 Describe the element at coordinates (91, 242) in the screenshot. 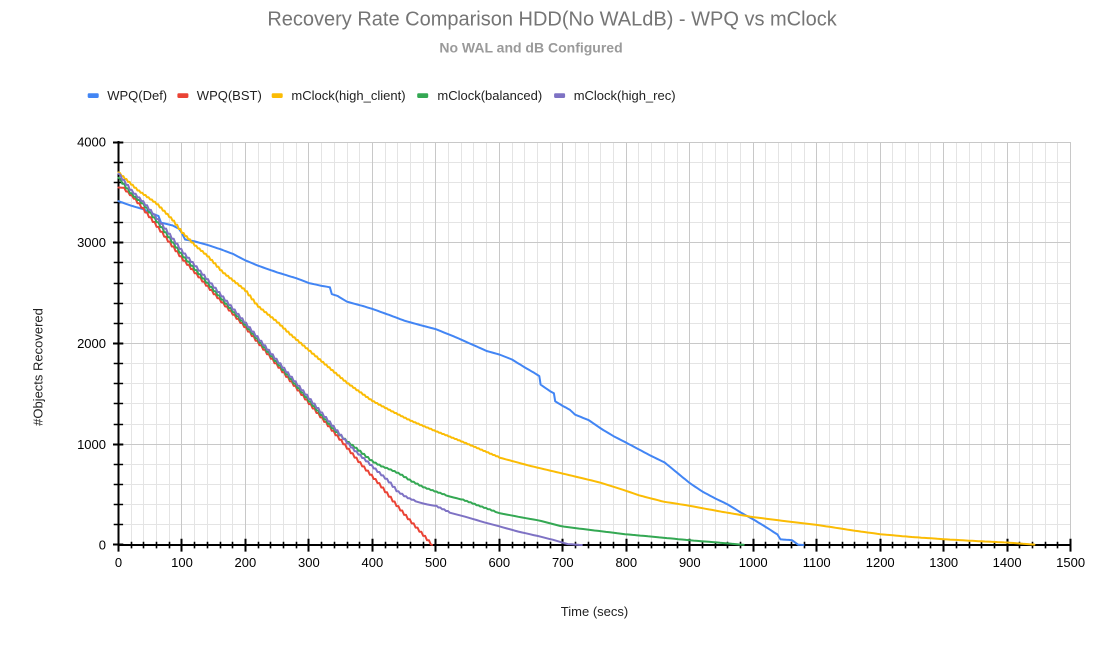

I see `svg-text: 3000` at that location.